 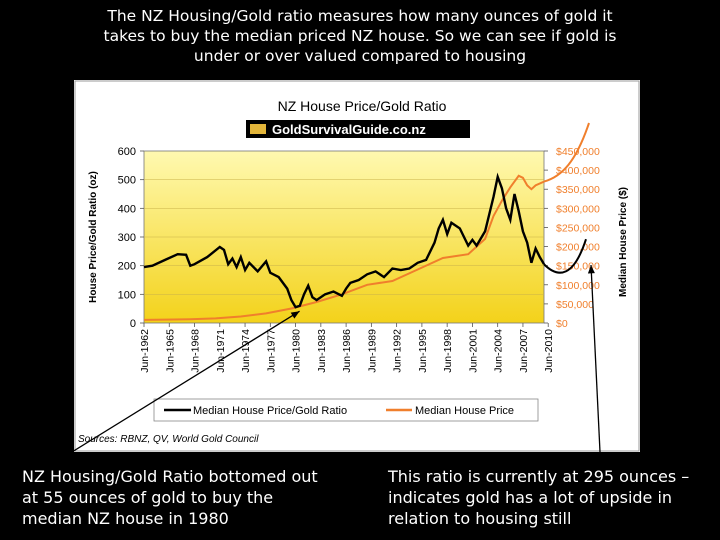 What do you see at coordinates (578, 248) in the screenshot?
I see `right-tick-label: $200,000` at bounding box center [578, 248].